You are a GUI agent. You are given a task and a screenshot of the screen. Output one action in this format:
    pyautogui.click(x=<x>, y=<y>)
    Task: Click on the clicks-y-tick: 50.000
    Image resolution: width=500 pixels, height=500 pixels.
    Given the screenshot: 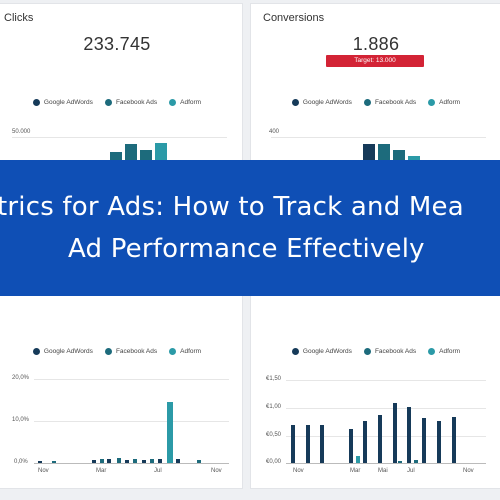 What is the action you would take?
    pyautogui.click(x=21, y=132)
    